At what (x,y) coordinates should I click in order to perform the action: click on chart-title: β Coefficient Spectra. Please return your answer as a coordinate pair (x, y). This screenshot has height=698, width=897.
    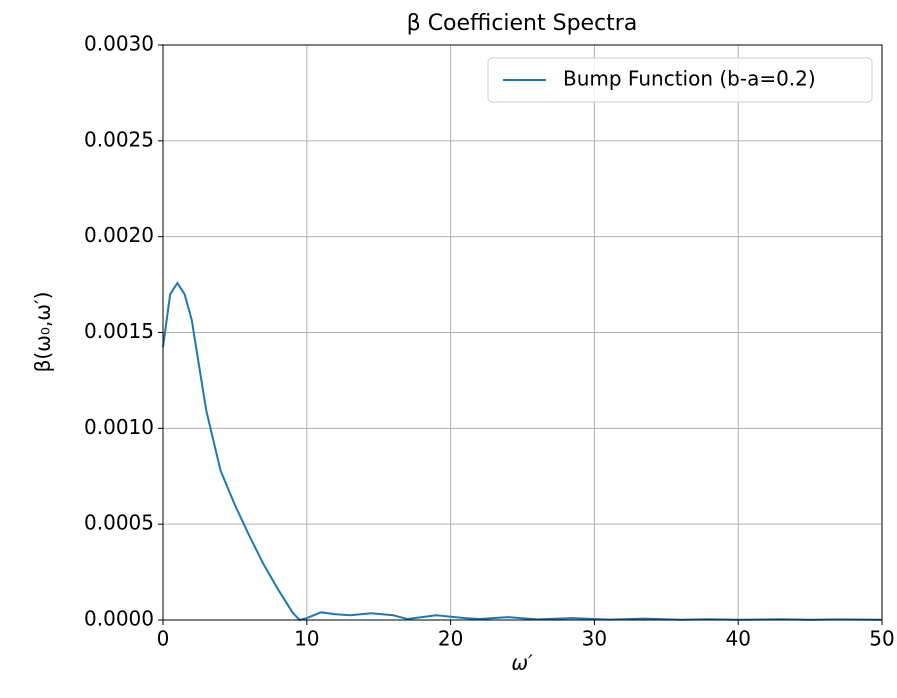
    Looking at the image, I should click on (522, 23).